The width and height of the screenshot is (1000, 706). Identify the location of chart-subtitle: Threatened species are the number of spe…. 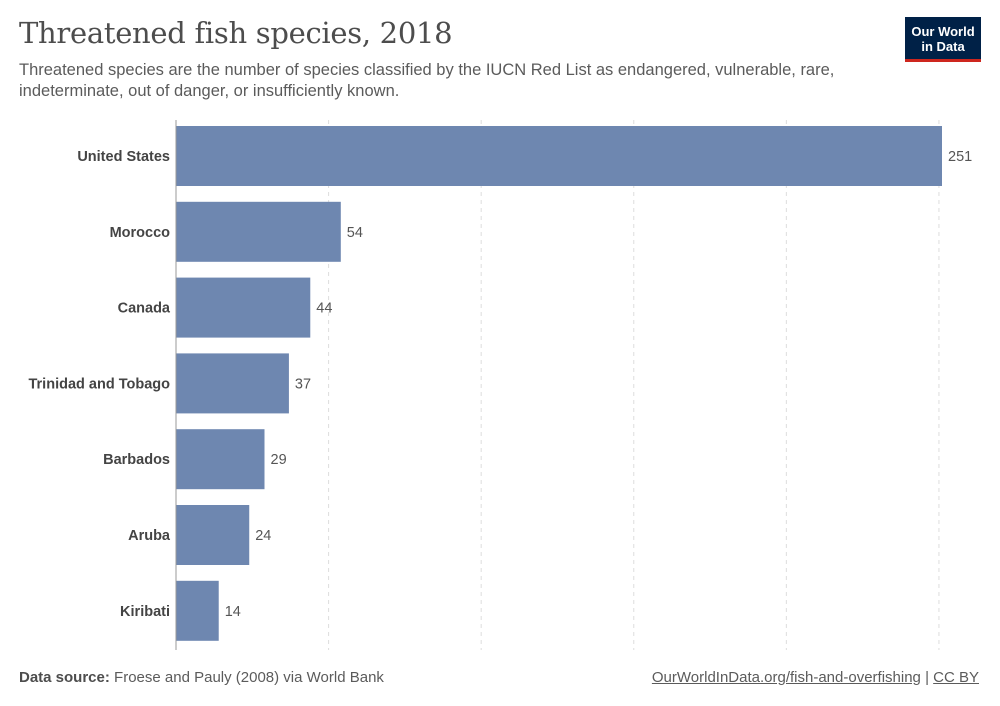
(427, 80).